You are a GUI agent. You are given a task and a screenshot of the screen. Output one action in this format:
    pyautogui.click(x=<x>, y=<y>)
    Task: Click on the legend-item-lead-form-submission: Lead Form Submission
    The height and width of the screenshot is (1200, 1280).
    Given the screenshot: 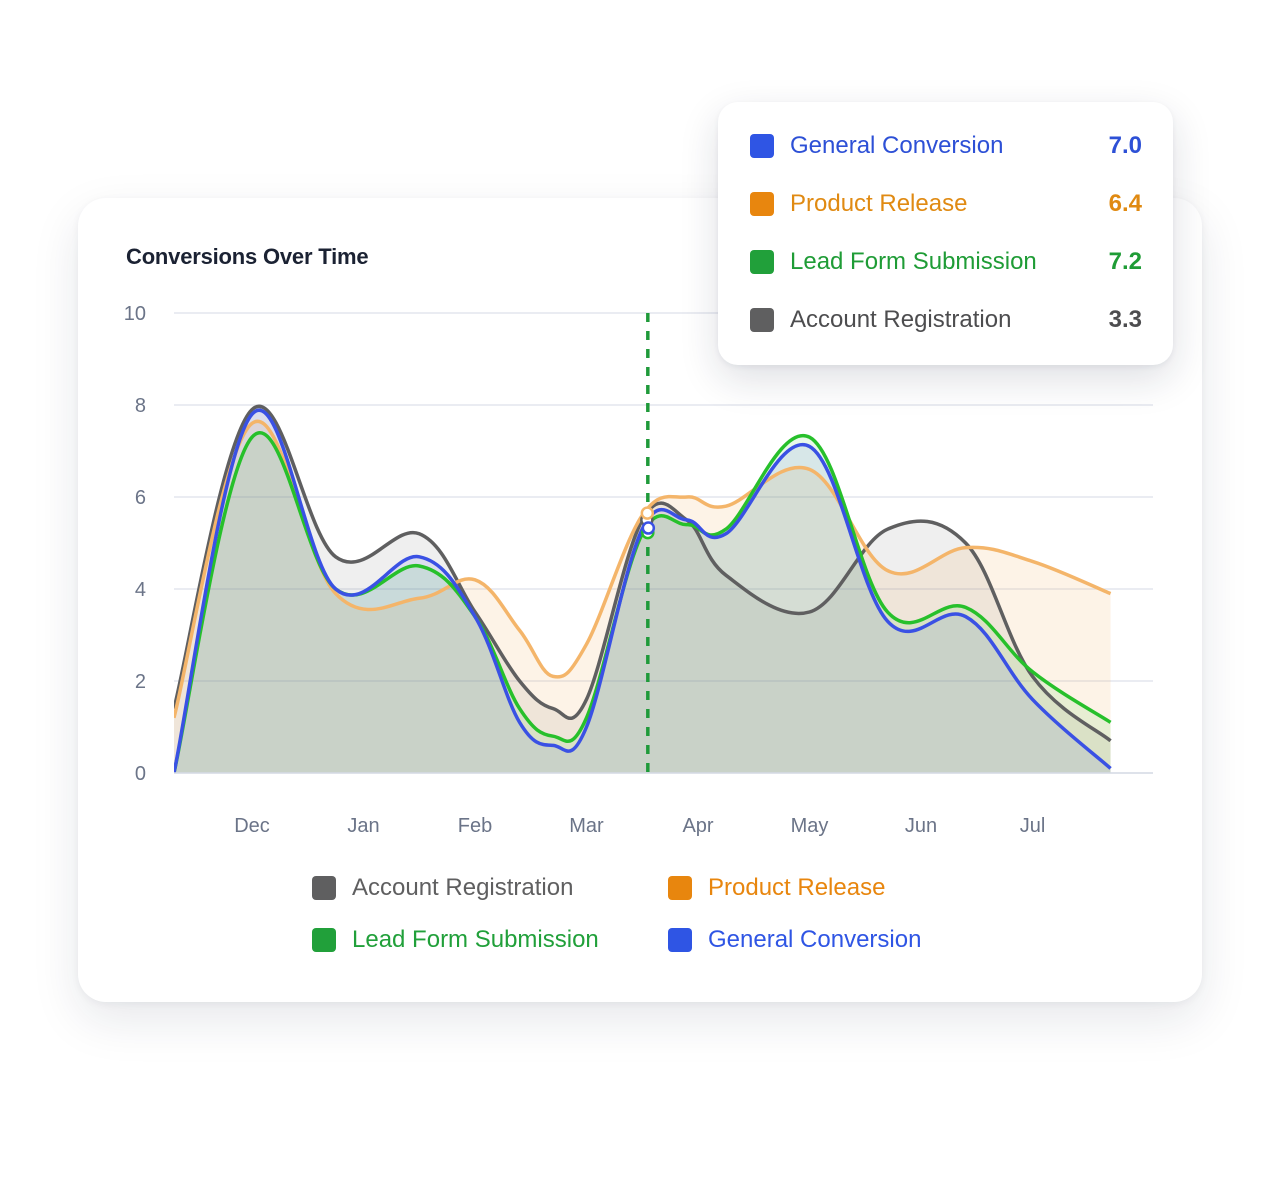 What is the action you would take?
    pyautogui.click(x=455, y=940)
    